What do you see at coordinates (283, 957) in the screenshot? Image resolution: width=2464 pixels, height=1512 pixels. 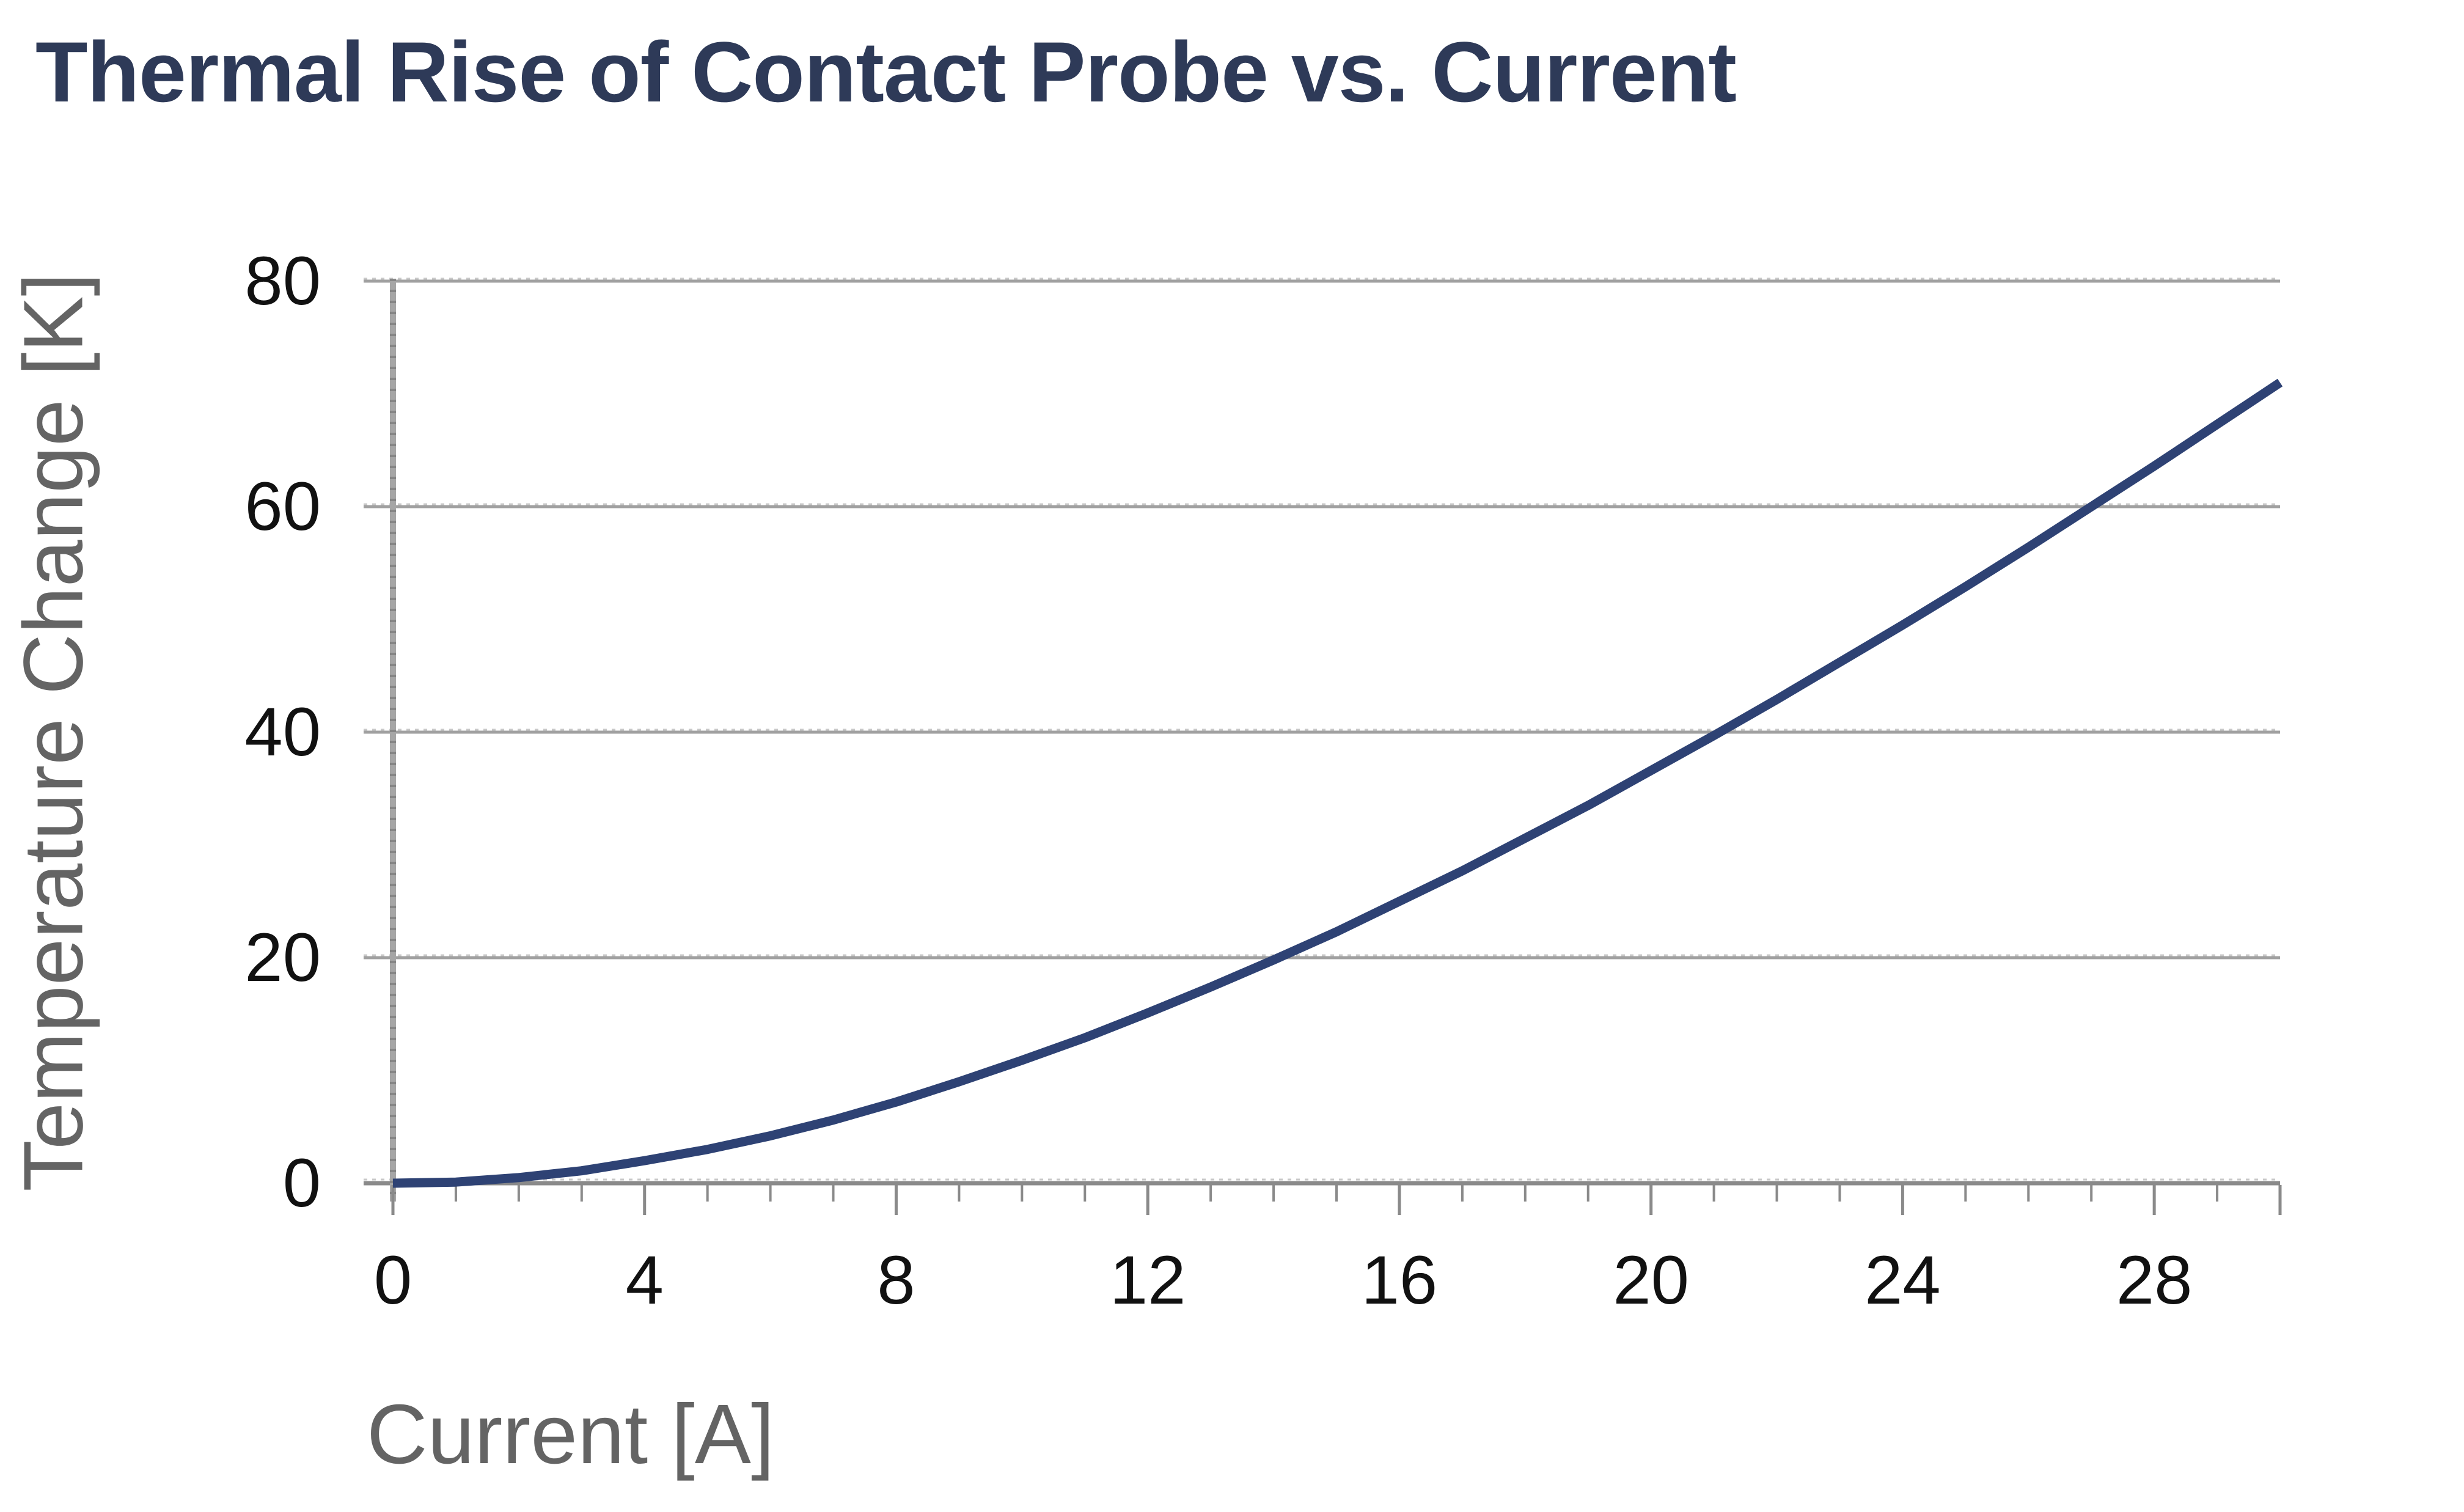 I see `y-tick-label-20: 20` at bounding box center [283, 957].